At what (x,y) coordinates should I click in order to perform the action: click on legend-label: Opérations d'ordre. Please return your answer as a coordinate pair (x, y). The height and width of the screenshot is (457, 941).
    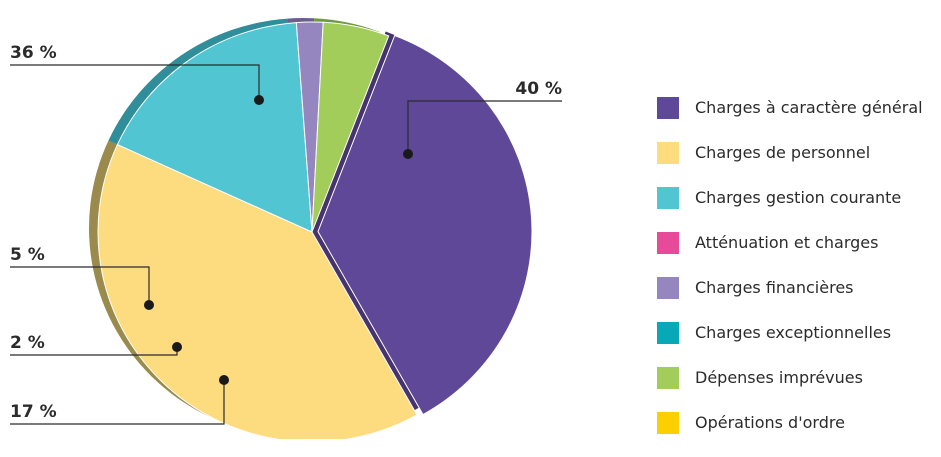
    Looking at the image, I should click on (770, 422).